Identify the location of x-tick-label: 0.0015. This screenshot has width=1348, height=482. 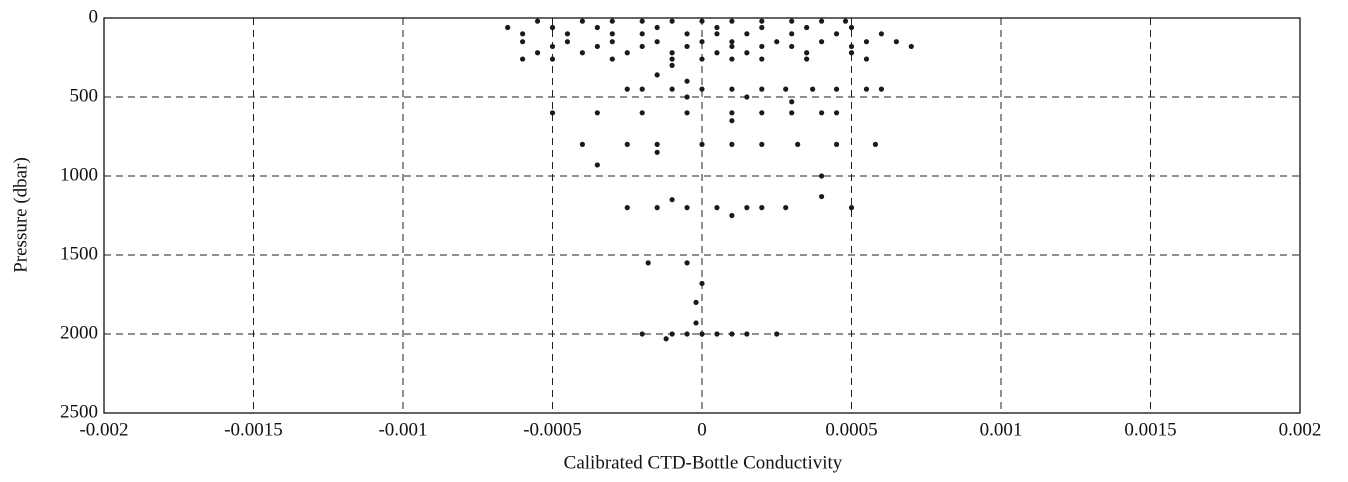
(1150, 429).